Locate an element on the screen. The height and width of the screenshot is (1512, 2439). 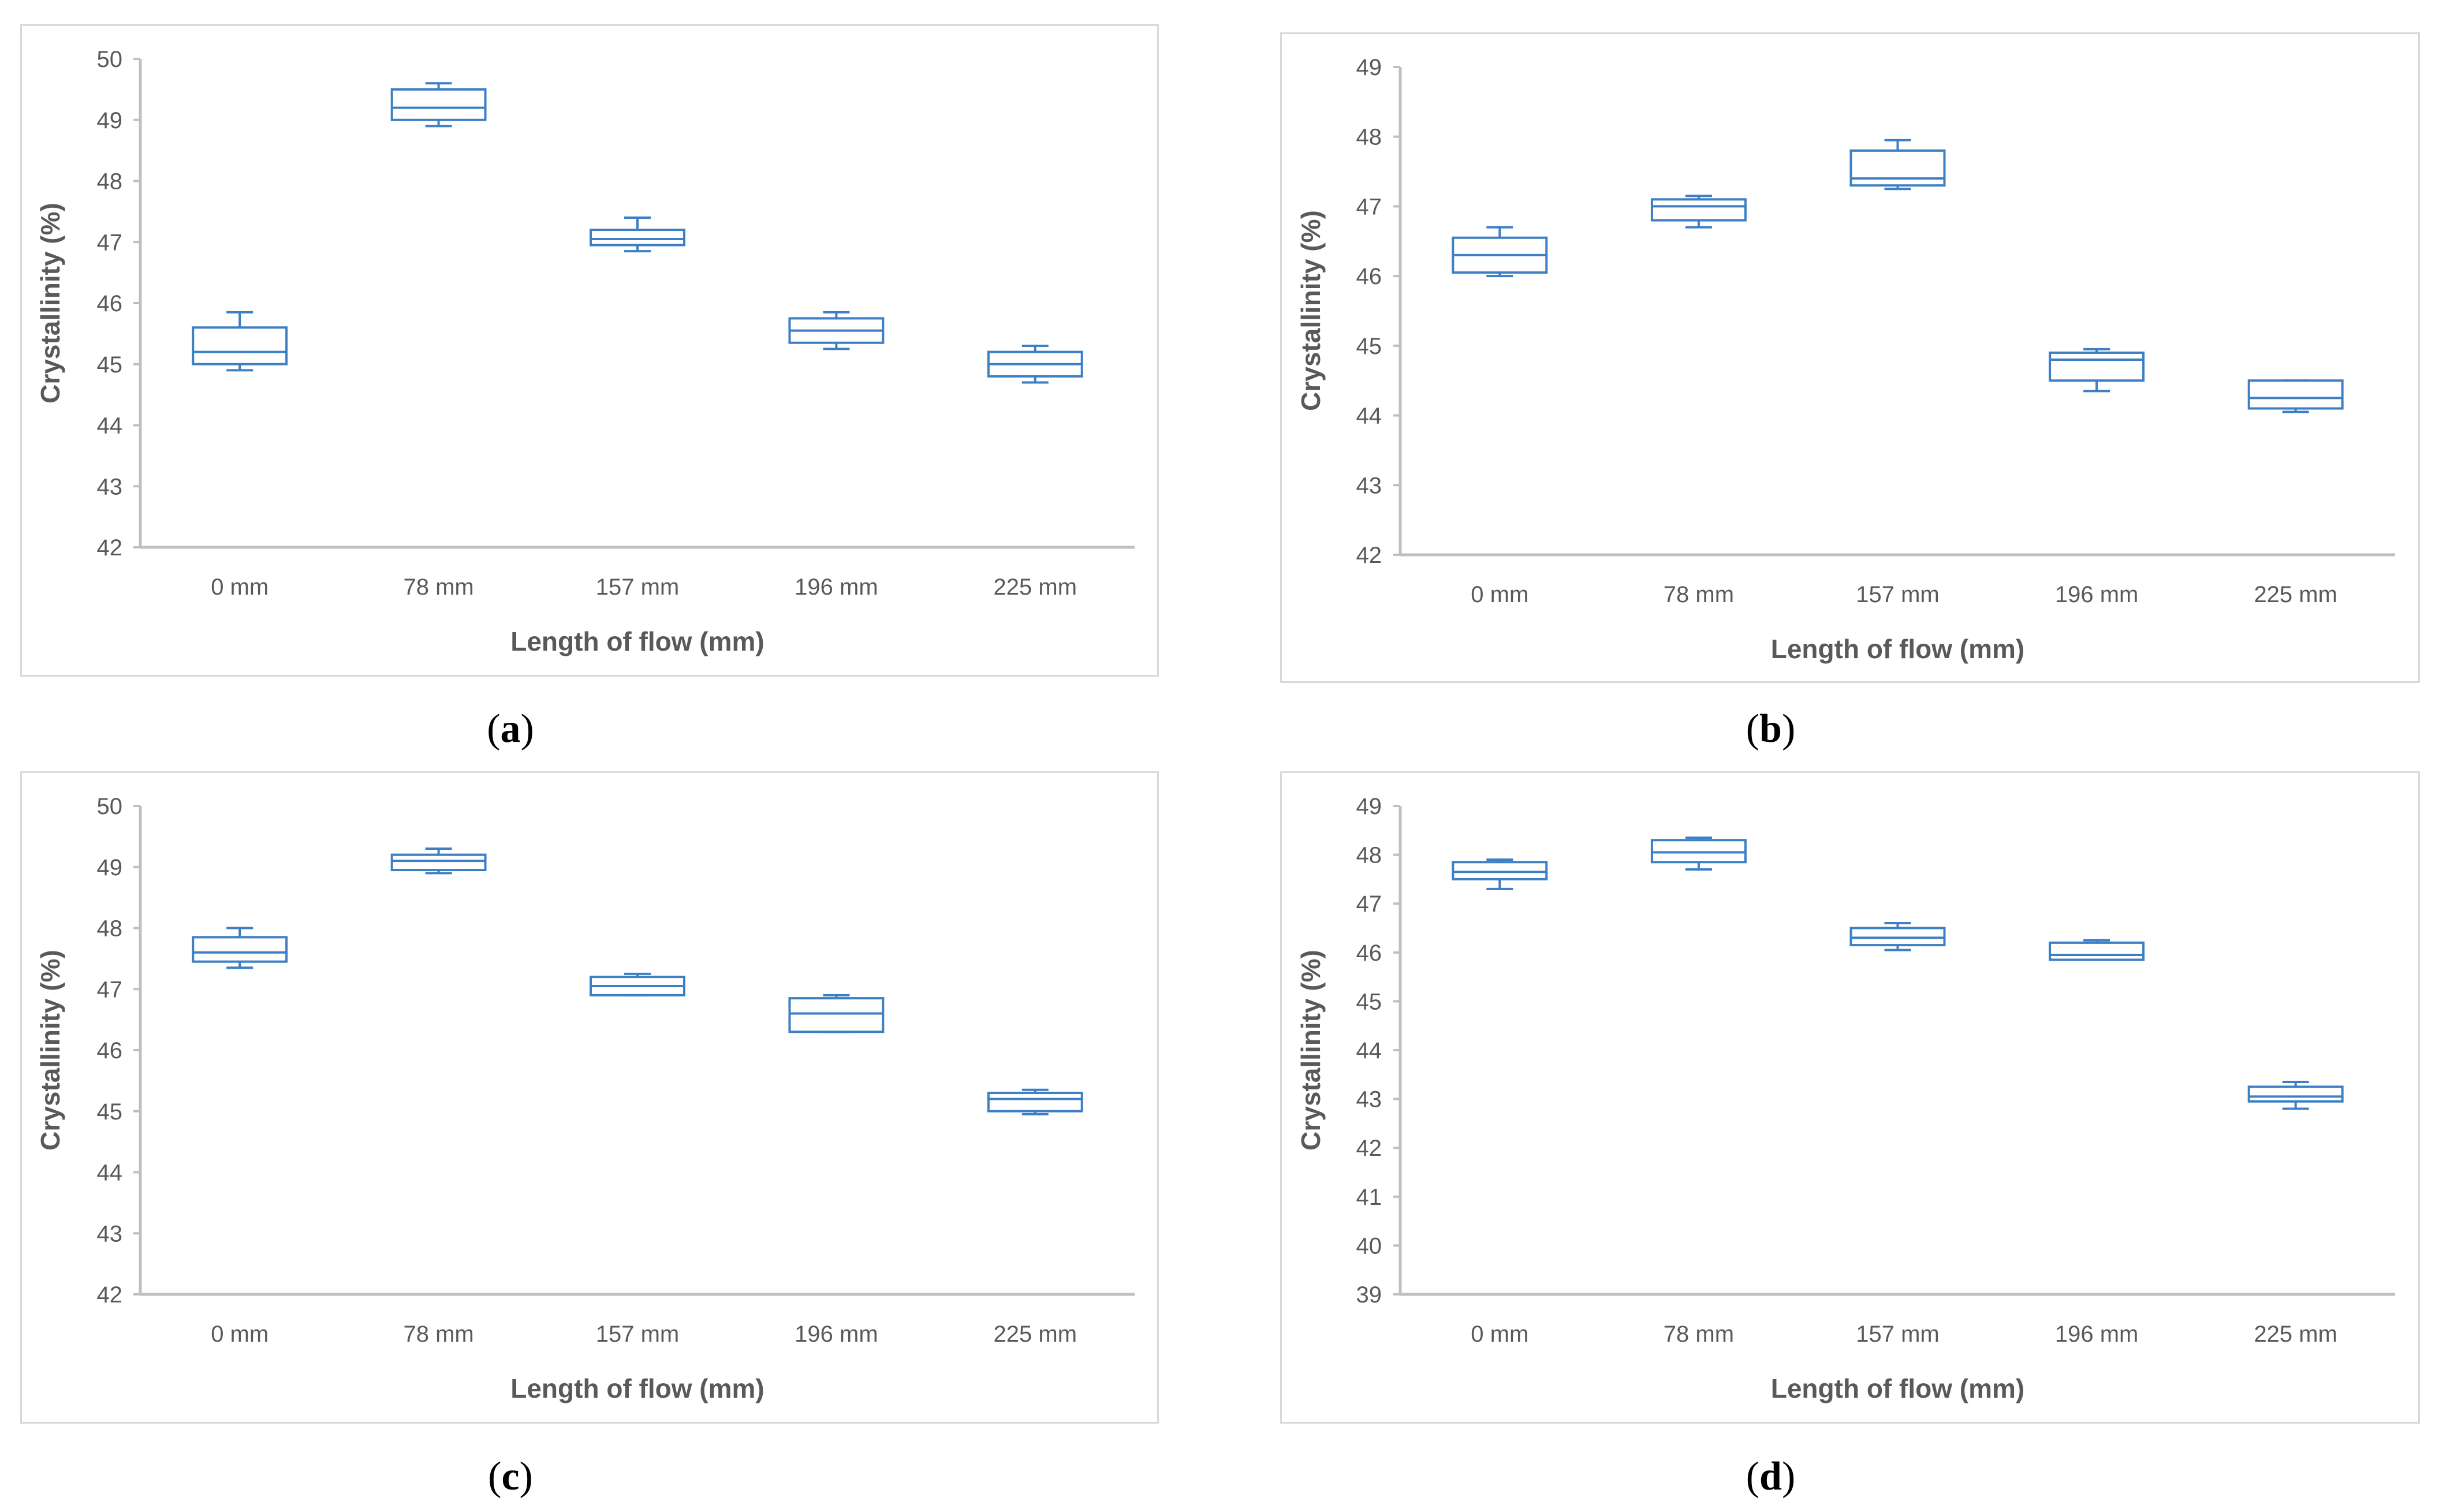
x-axis-title-d: Length of flow (mm) is located at coordinates (1897, 1388).